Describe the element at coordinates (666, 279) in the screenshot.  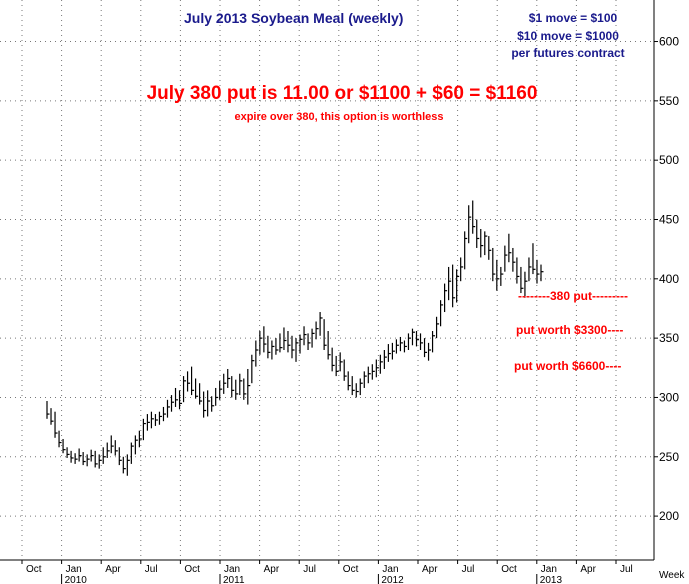
I see `y-tick-labels: 200 250 300 350 400 450 500 550 600` at that location.